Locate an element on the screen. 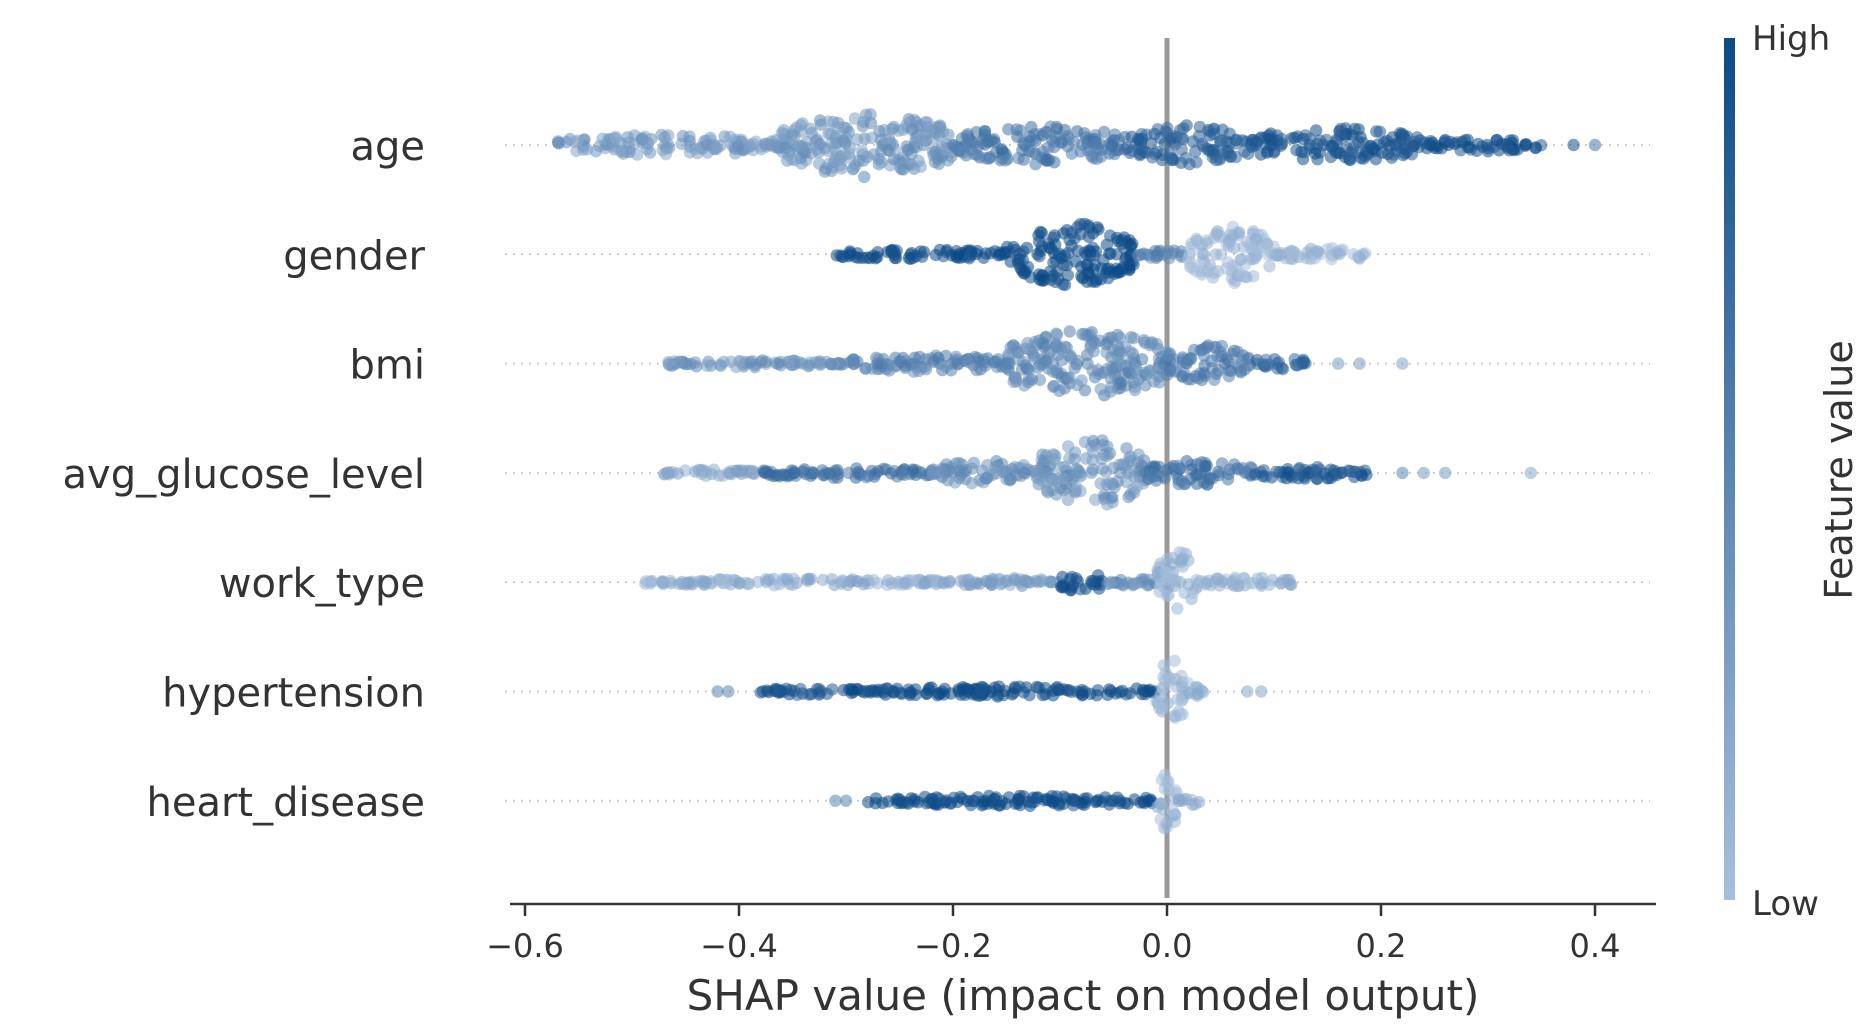  x-axis-title: SHAP value (impact on model output) is located at coordinates (1083, 995).